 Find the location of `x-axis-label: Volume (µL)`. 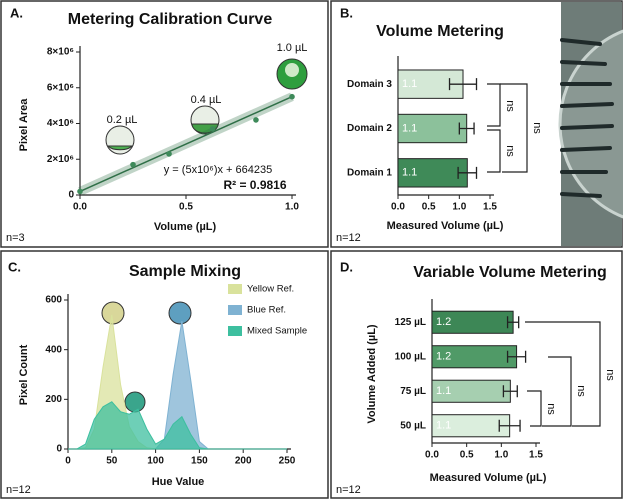

x-axis-label: Volume (µL) is located at coordinates (185, 227).